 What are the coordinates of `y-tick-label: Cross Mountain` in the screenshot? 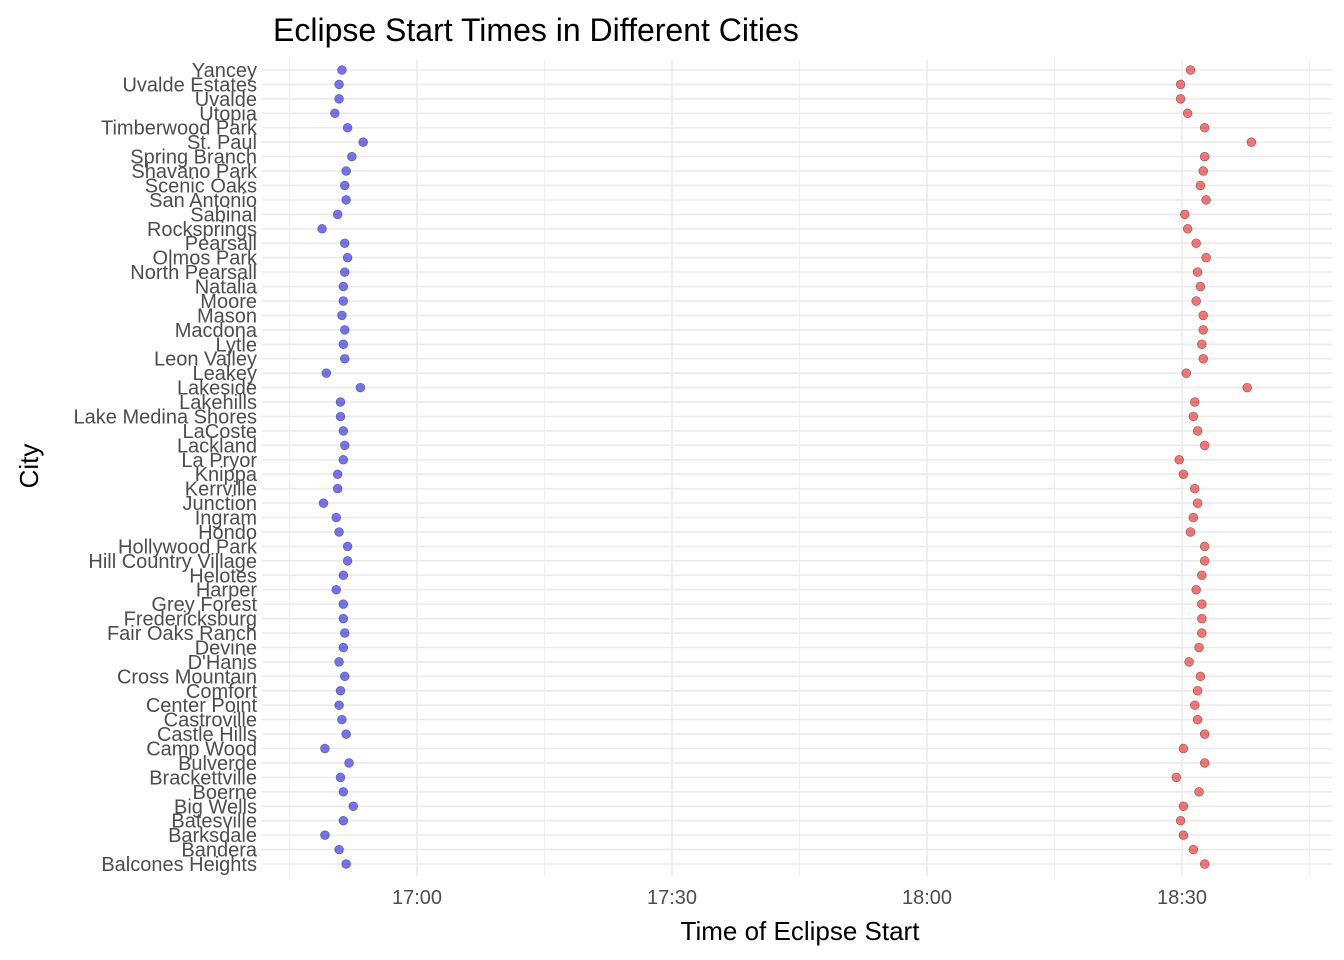 It's located at (187, 677).